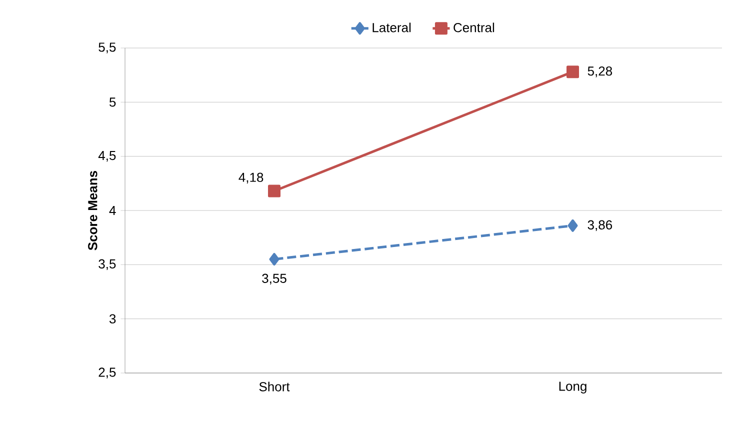 The width and height of the screenshot is (736, 421). What do you see at coordinates (274, 279) in the screenshot?
I see `data-label: 3,55` at bounding box center [274, 279].